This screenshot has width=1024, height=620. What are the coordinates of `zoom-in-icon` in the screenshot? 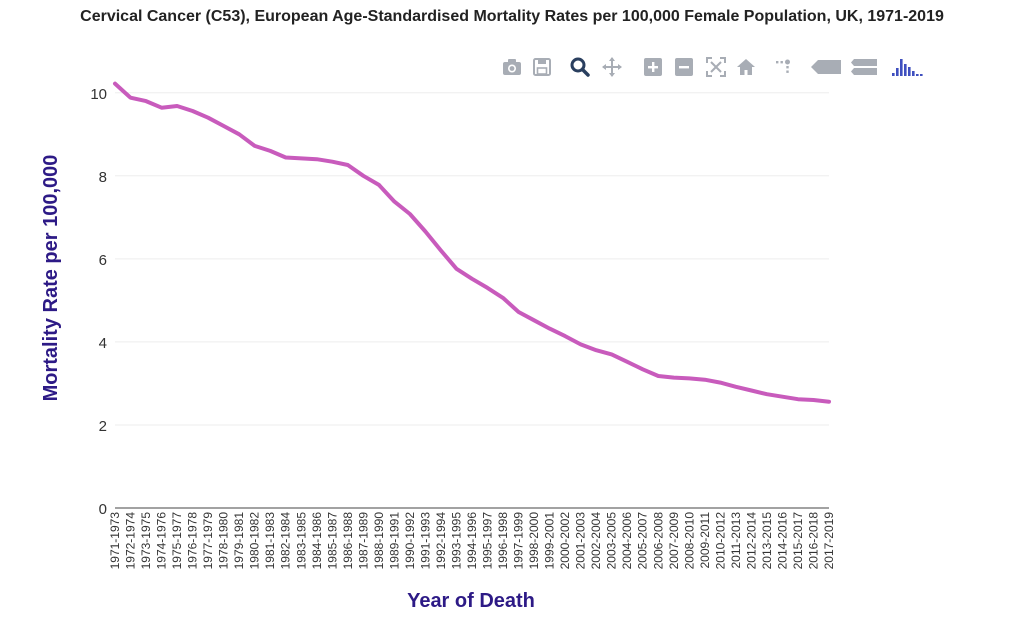 It's located at (653, 67).